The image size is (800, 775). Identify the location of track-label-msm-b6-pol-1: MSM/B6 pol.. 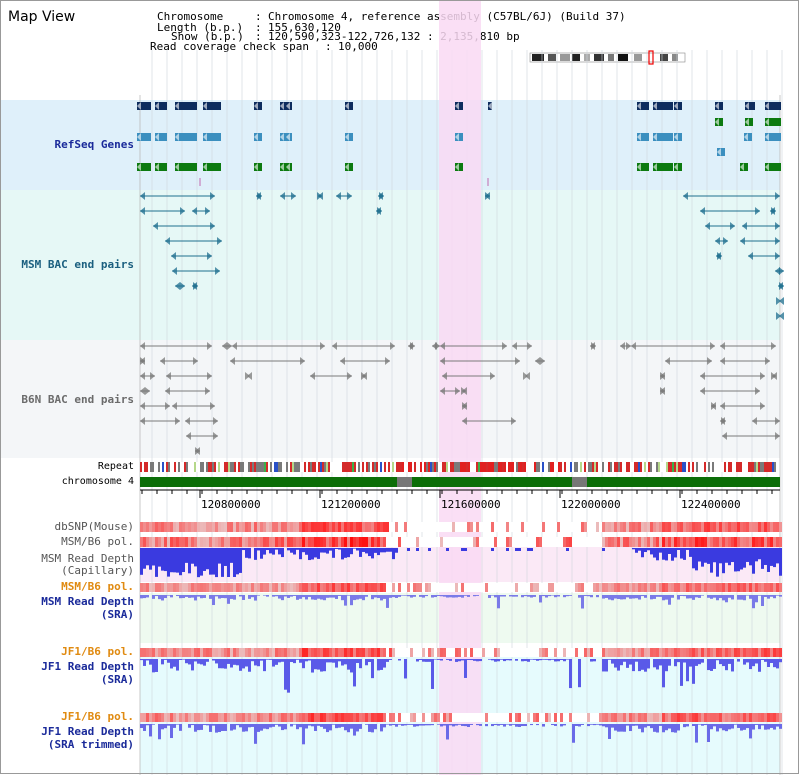
(97, 541).